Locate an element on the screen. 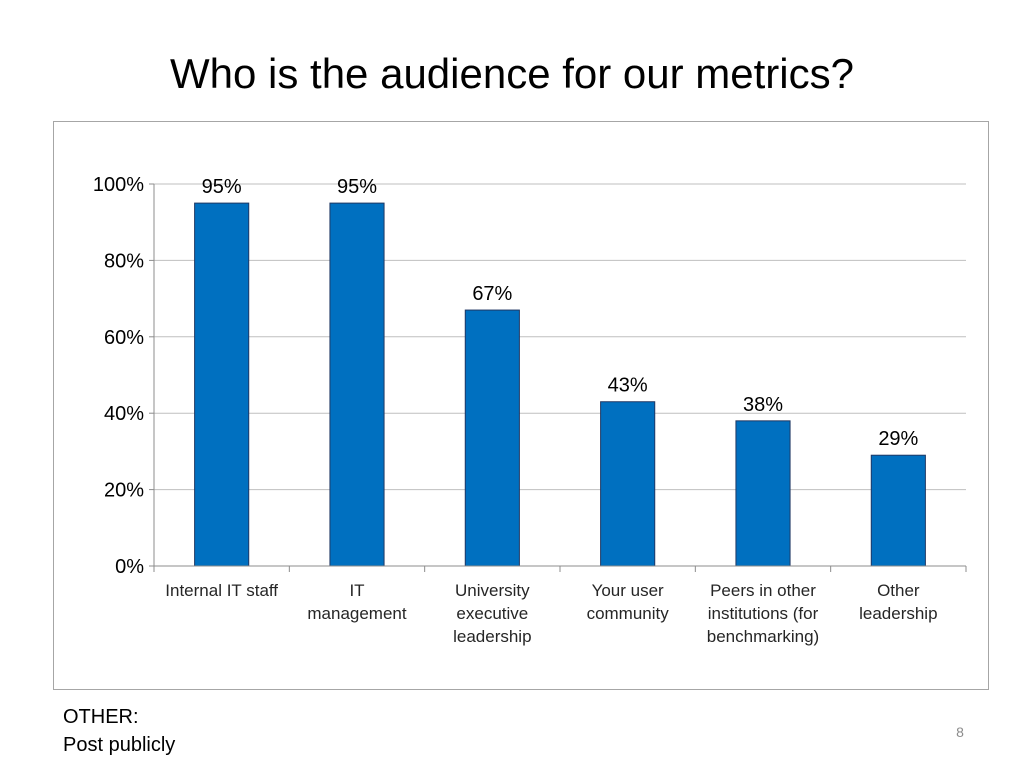 The height and width of the screenshot is (768, 1024). y-tick-label: 0% is located at coordinates (129, 567).